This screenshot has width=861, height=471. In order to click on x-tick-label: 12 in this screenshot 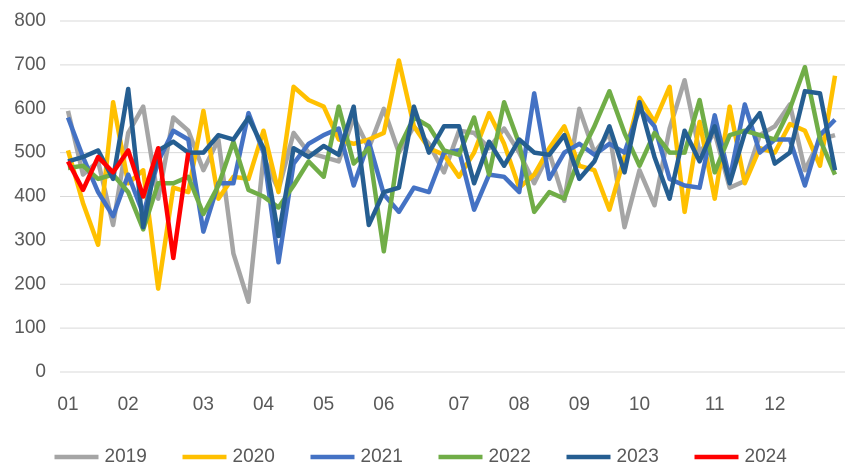, I will do `click(774, 404)`.